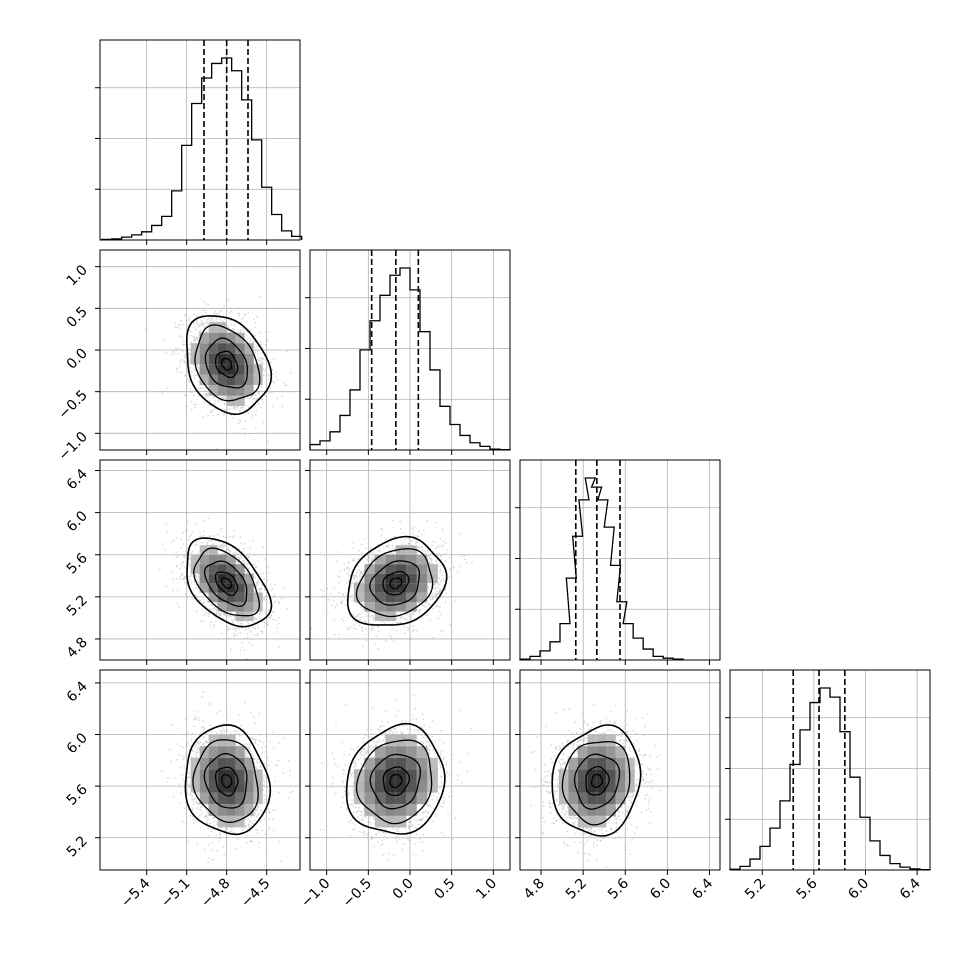 This screenshot has width=970, height=970. I want to click on y-tick-label: 5.6, so click(77, 563).